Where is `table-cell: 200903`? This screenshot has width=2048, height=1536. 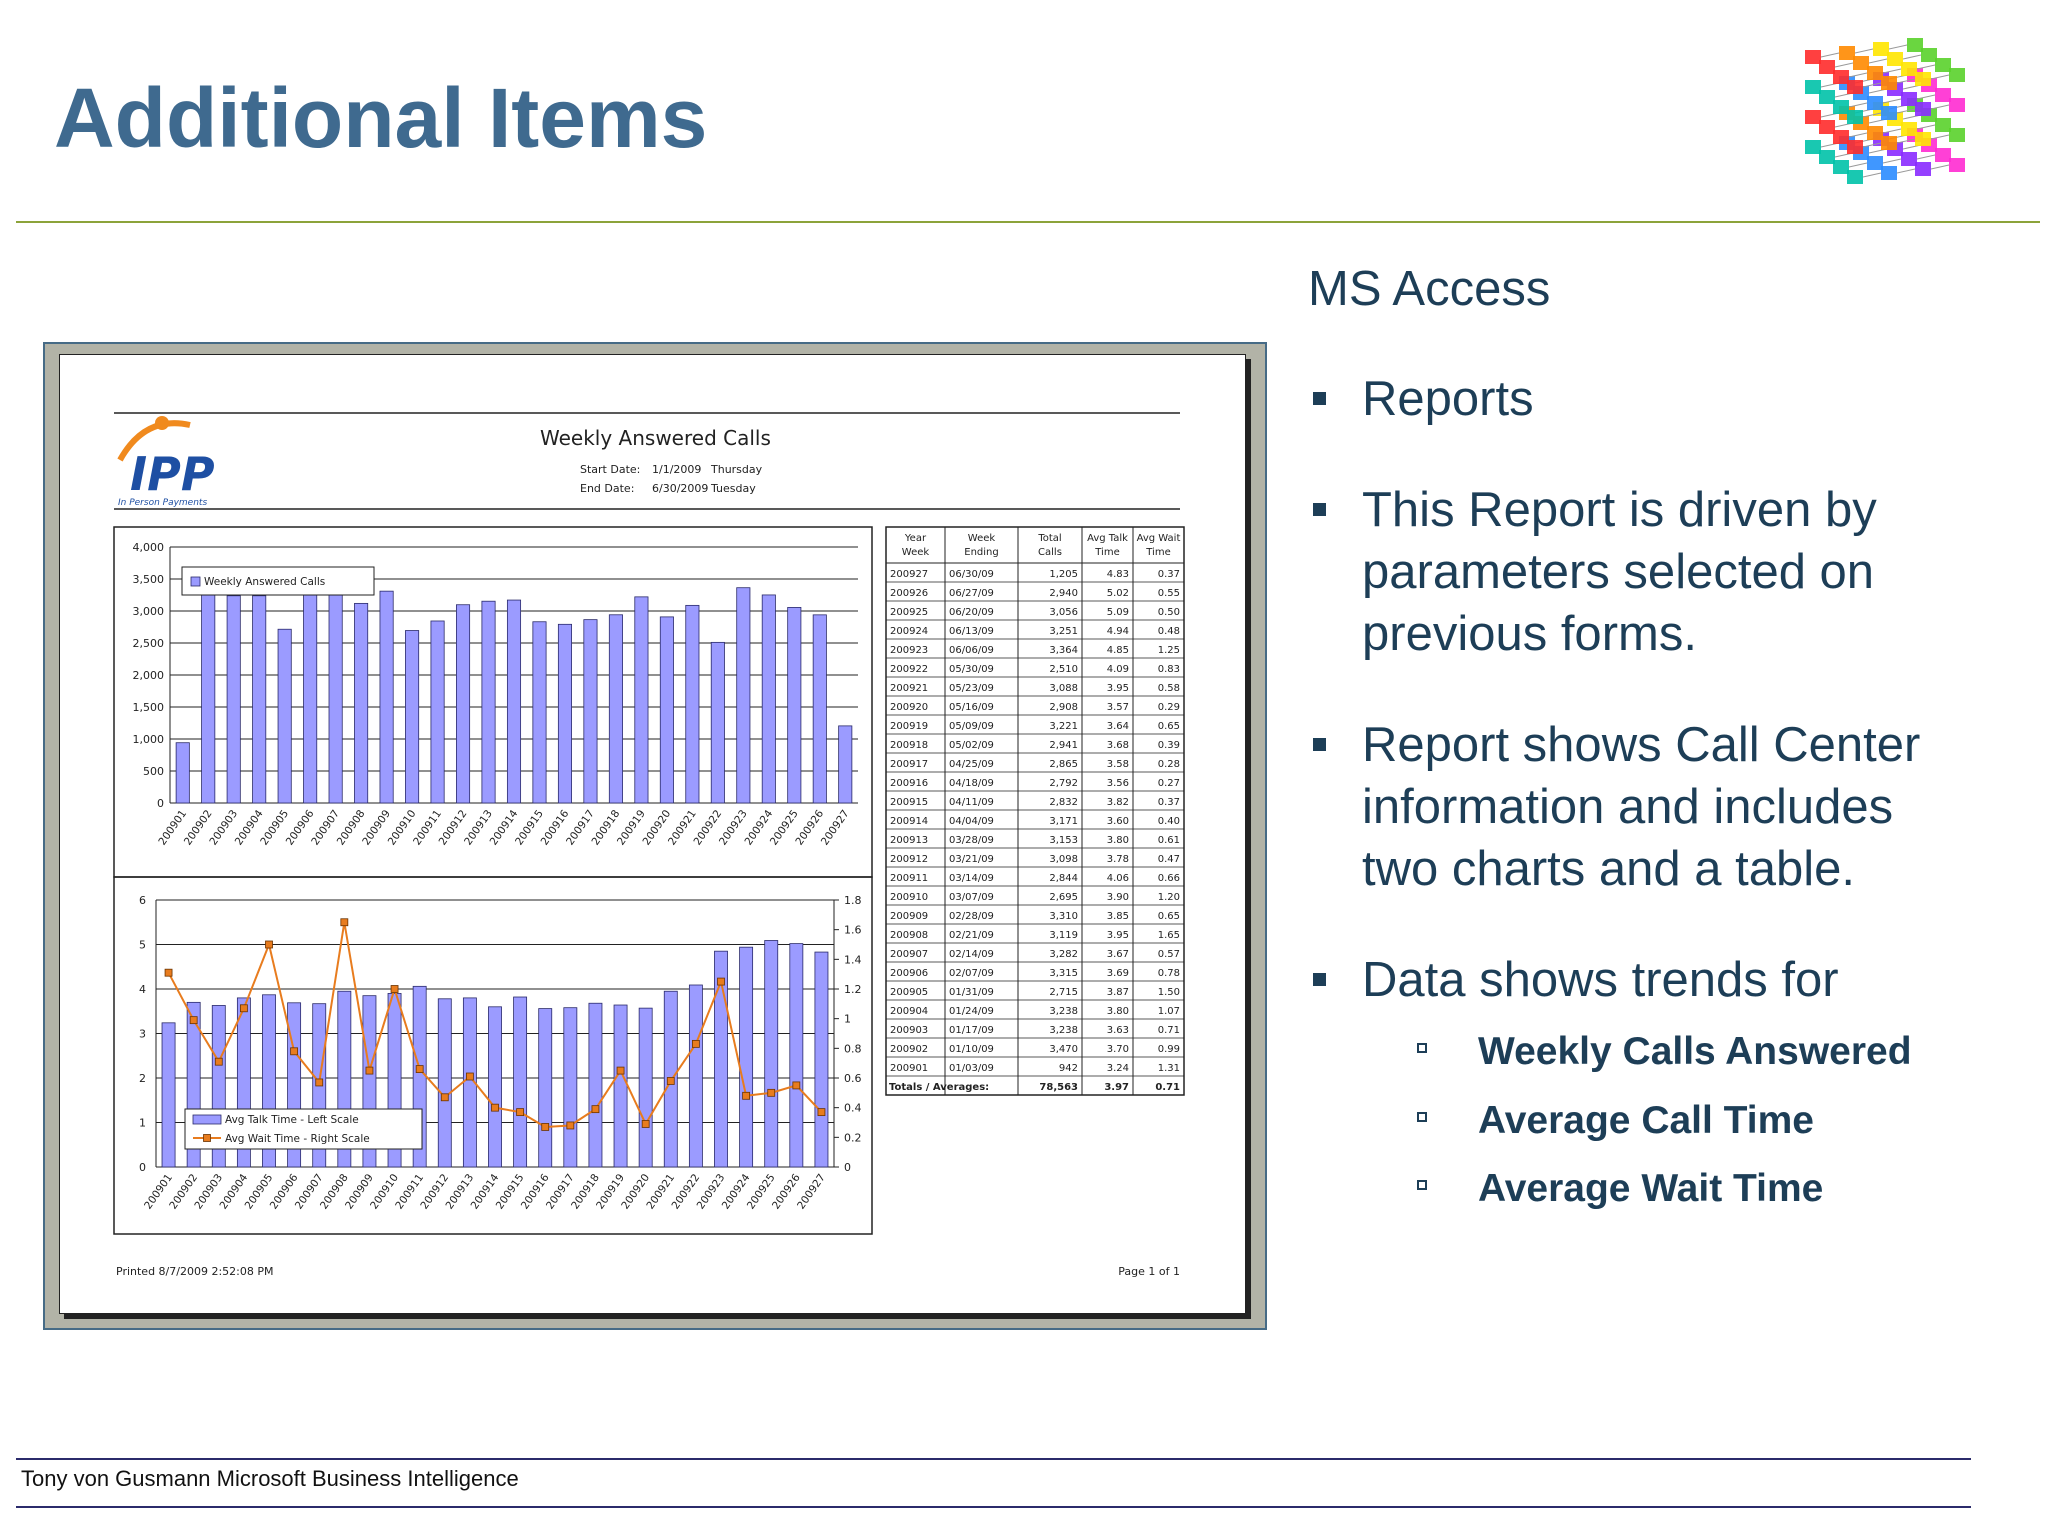
table-cell: 200903 is located at coordinates (909, 1030).